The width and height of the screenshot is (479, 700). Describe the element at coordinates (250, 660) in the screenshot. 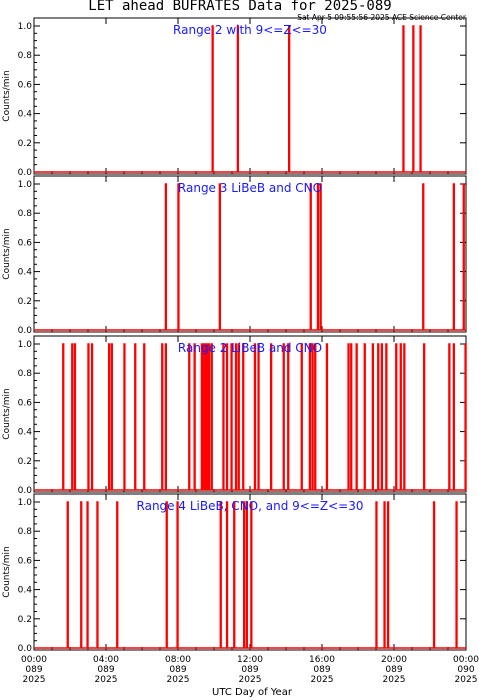

I see `x-tick-time-label: 12:00` at that location.